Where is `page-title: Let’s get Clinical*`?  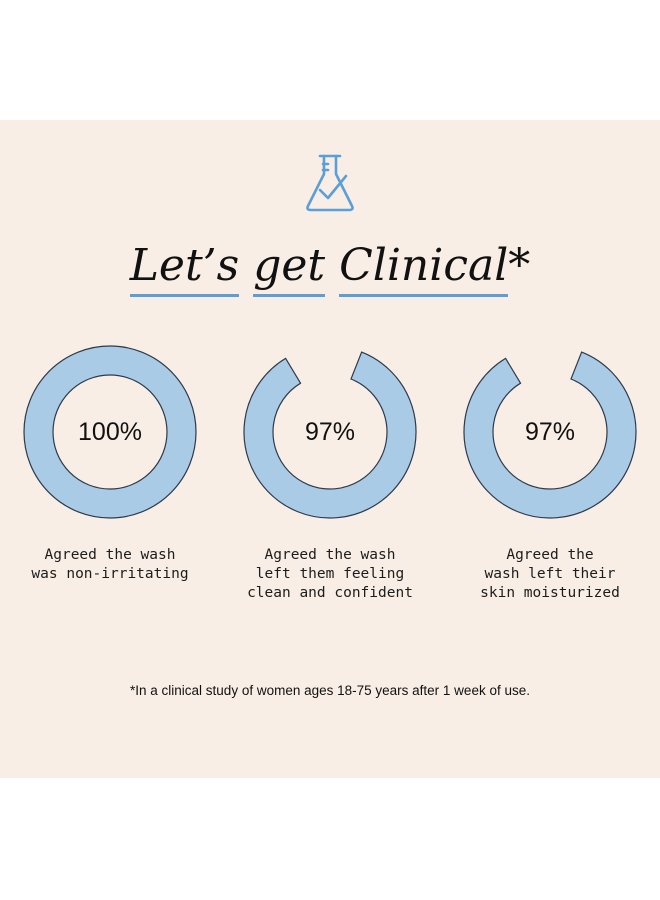 page-title: Let’s get Clinical* is located at coordinates (330, 267).